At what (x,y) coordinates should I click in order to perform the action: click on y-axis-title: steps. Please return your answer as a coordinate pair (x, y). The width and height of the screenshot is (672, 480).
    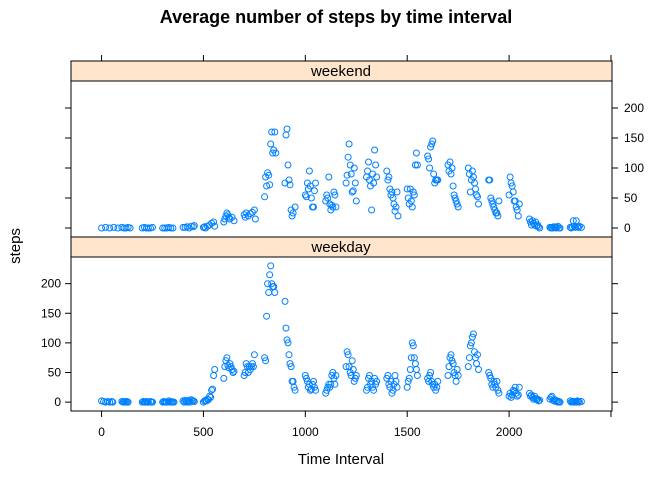
    Looking at the image, I should click on (15, 246).